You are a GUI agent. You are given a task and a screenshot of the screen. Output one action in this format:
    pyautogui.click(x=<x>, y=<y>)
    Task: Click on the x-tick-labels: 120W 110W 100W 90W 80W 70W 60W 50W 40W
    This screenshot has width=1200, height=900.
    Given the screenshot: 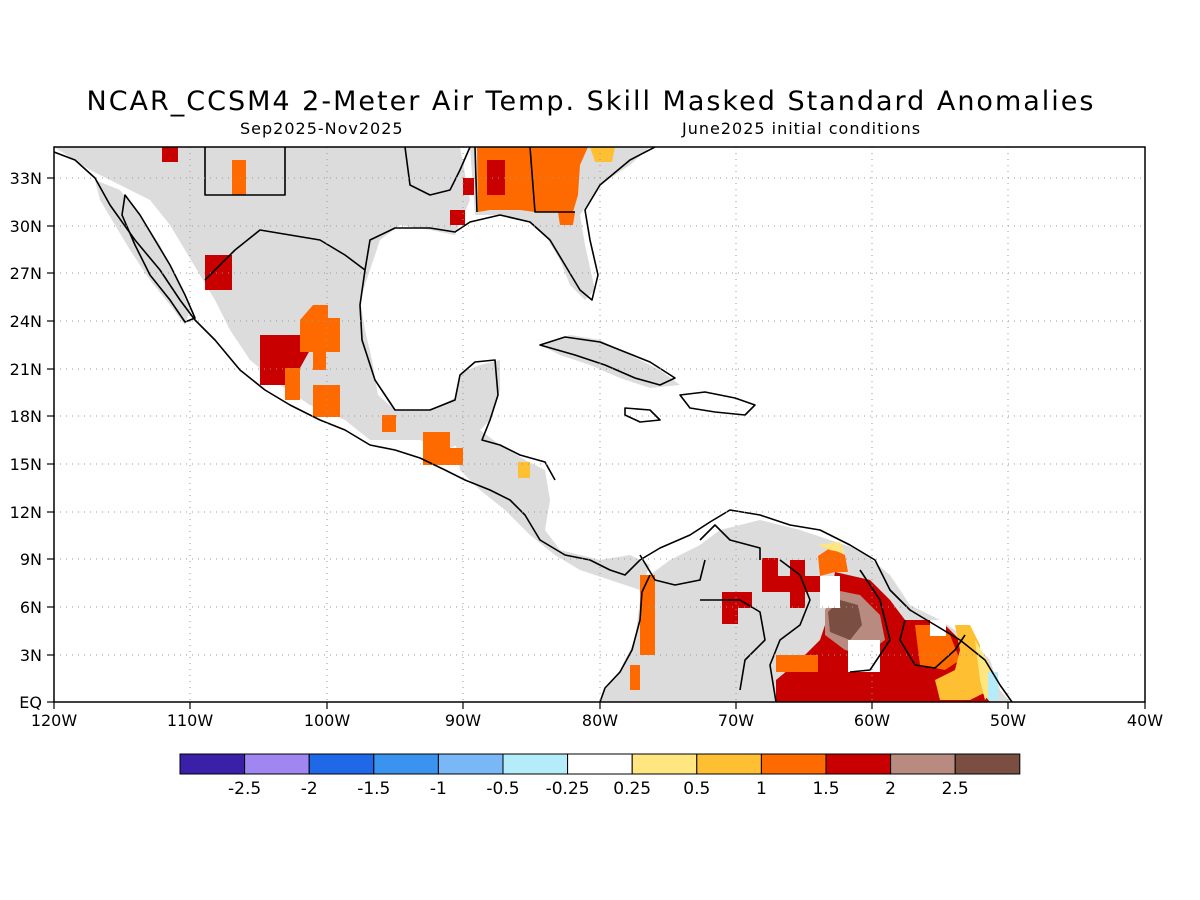 What is the action you would take?
    pyautogui.click(x=597, y=720)
    